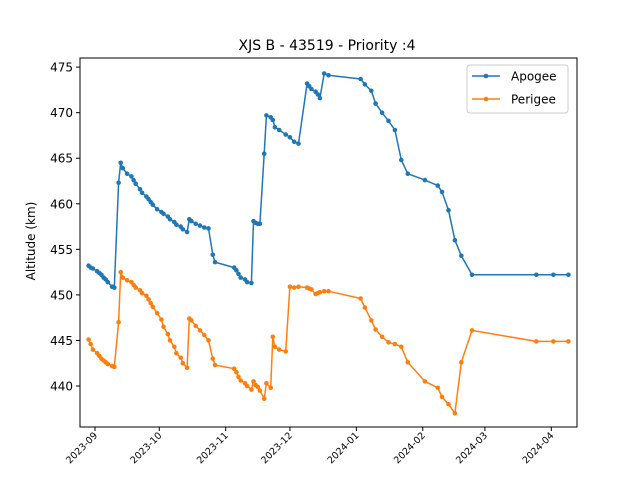 The width and height of the screenshot is (640, 480). Describe the element at coordinates (61, 250) in the screenshot. I see `y-tick-label: 455` at that location.